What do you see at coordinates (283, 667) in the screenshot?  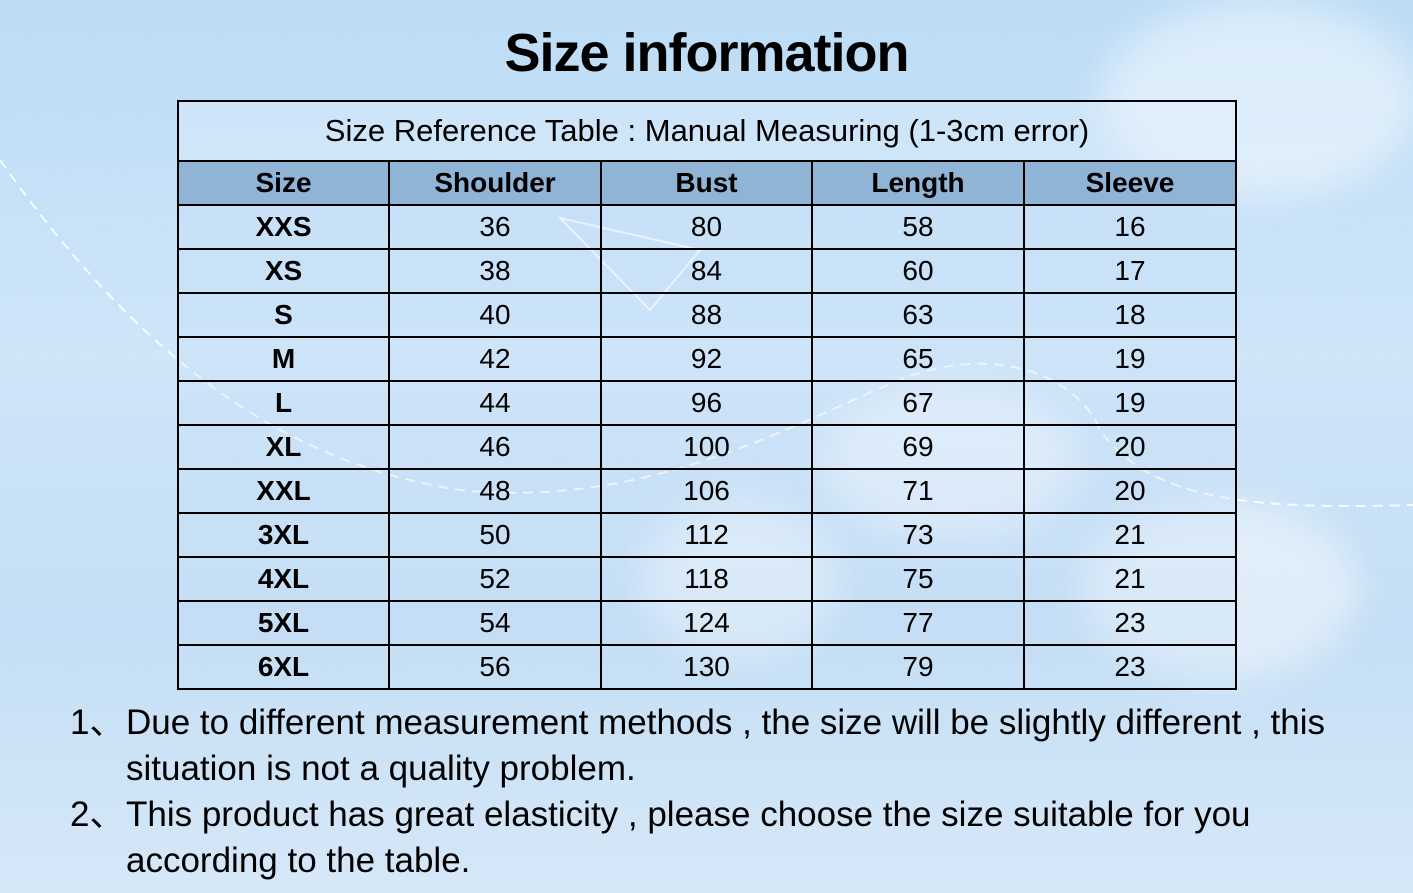 I see `cell-size: 6XL` at bounding box center [283, 667].